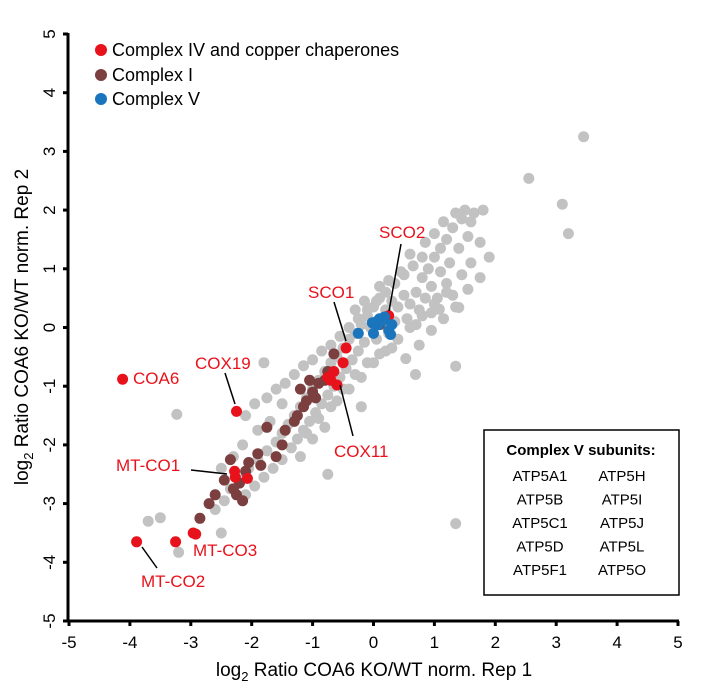 The width and height of the screenshot is (701, 692). I want to click on legend-label-complex-iv: Complex IV and copper chaperones, so click(255, 50).